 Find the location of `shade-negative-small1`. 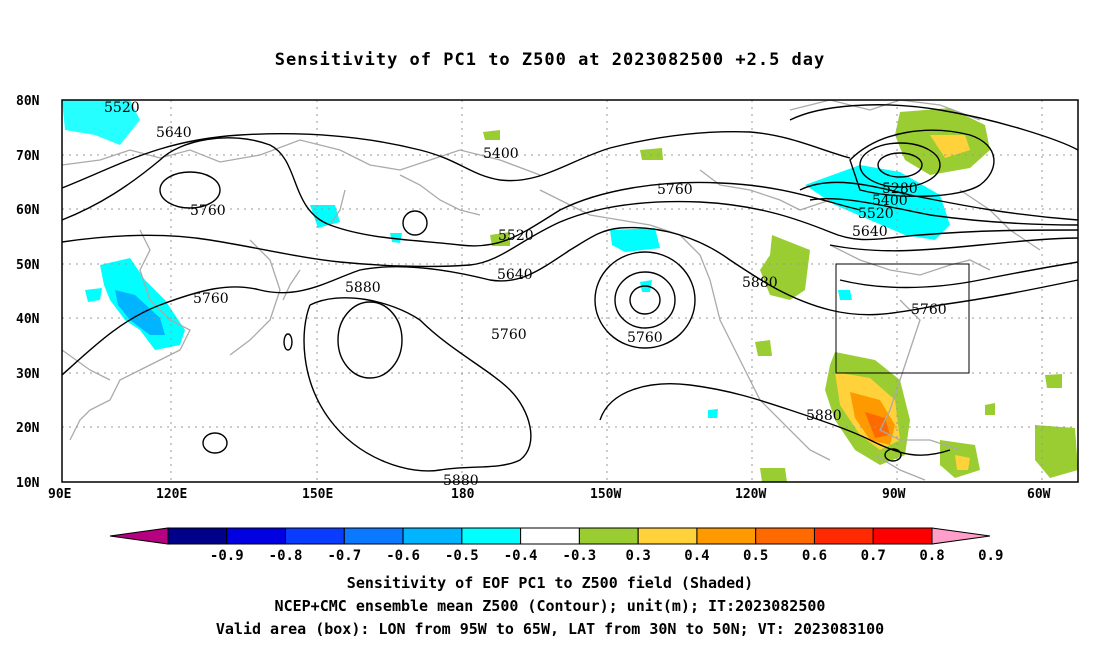

shade-negative-small1 is located at coordinates (93, 295).